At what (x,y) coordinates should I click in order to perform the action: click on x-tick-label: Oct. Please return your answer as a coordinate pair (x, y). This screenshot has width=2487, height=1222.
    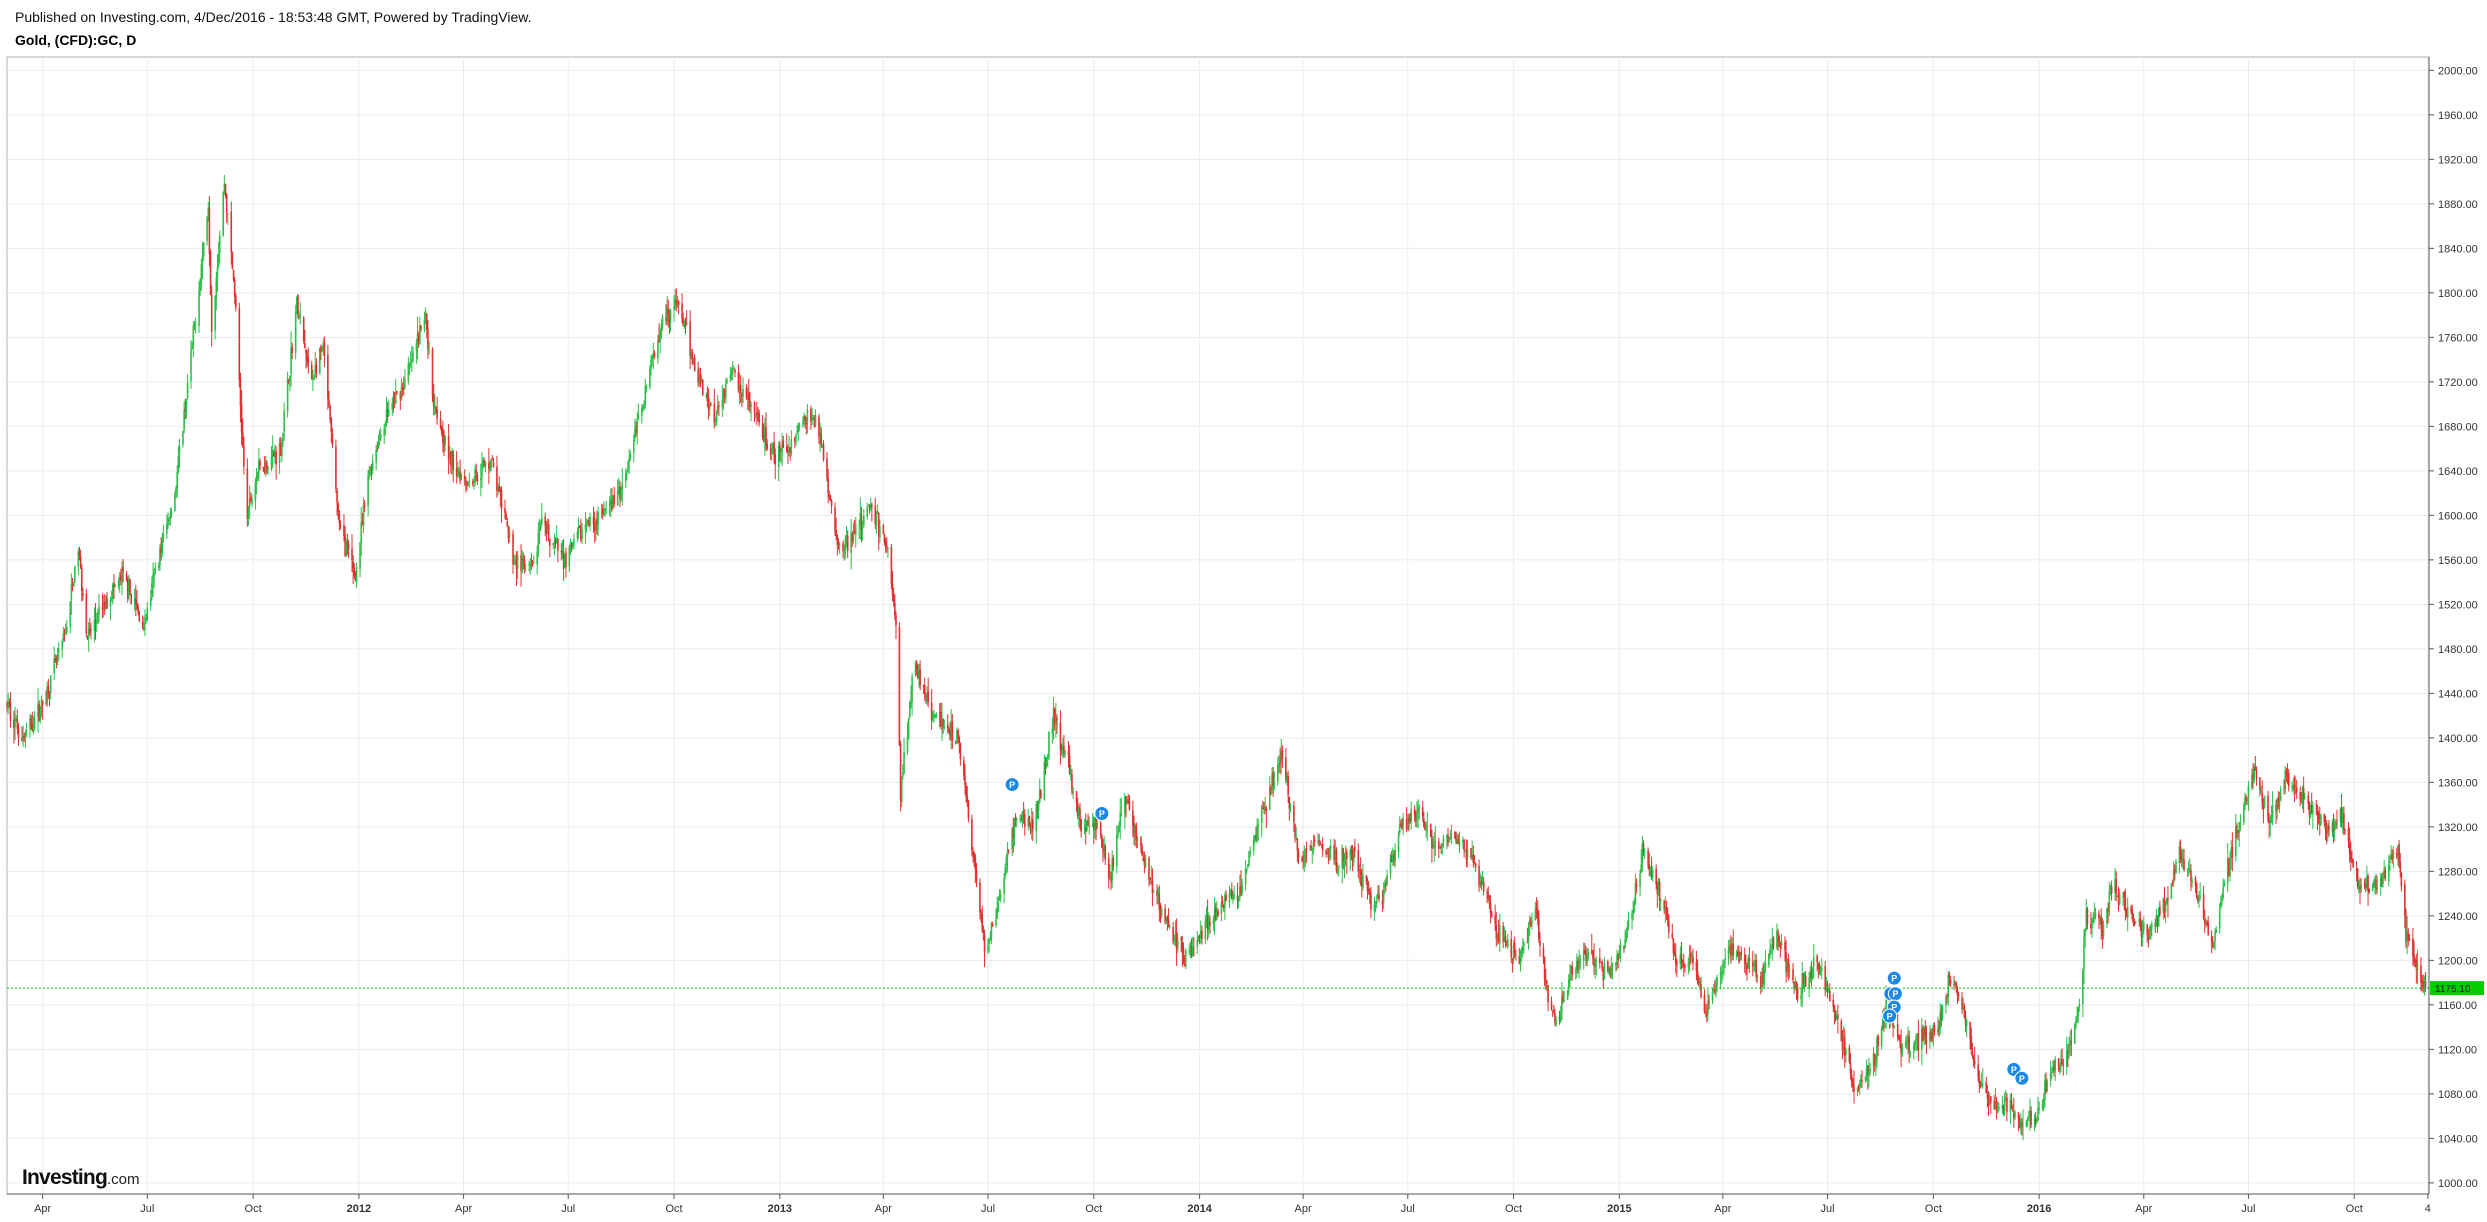
    Looking at the image, I should click on (1093, 1209).